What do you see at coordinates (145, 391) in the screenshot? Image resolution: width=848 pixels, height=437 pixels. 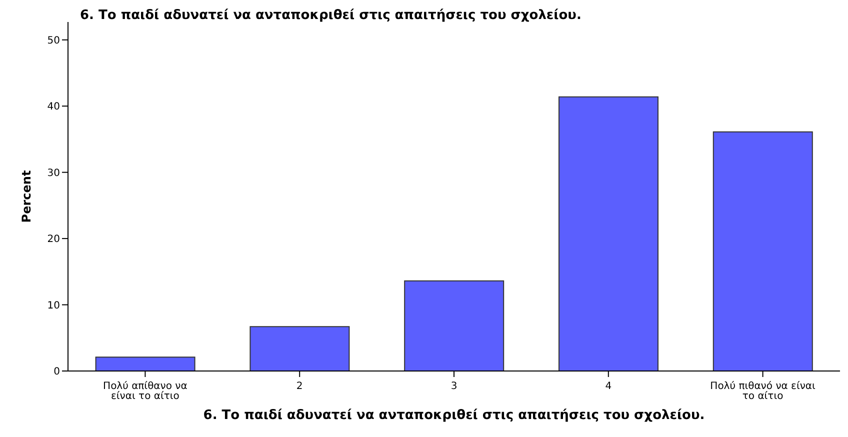 I see `x-tick-label: Πολύ απίθανο να είναι το αίτιο` at bounding box center [145, 391].